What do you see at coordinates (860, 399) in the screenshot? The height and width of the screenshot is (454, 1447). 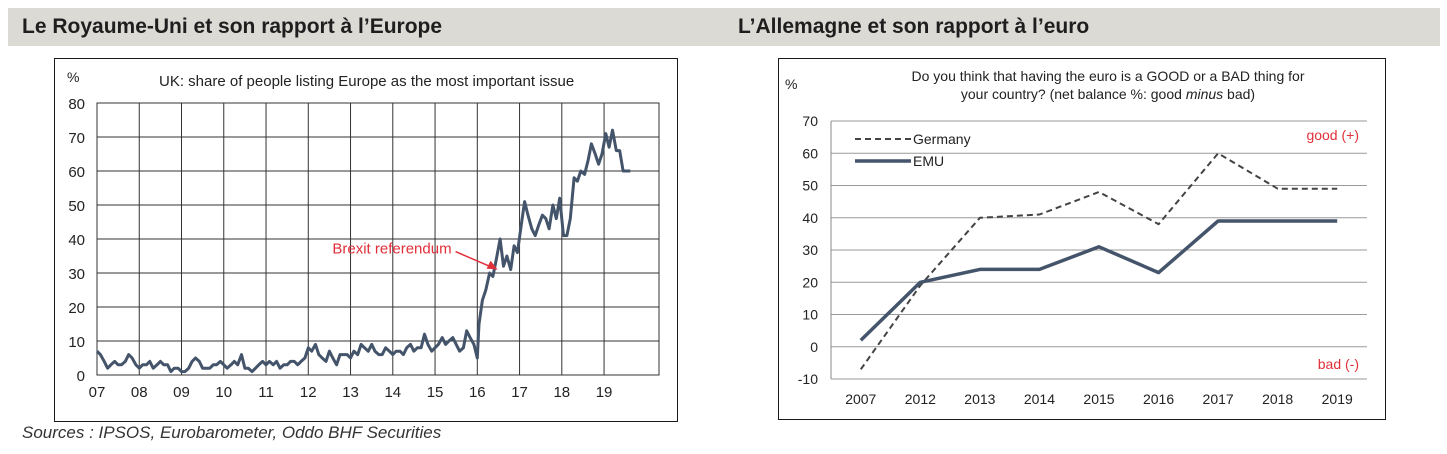 I see `x-tick-label: 2007` at bounding box center [860, 399].